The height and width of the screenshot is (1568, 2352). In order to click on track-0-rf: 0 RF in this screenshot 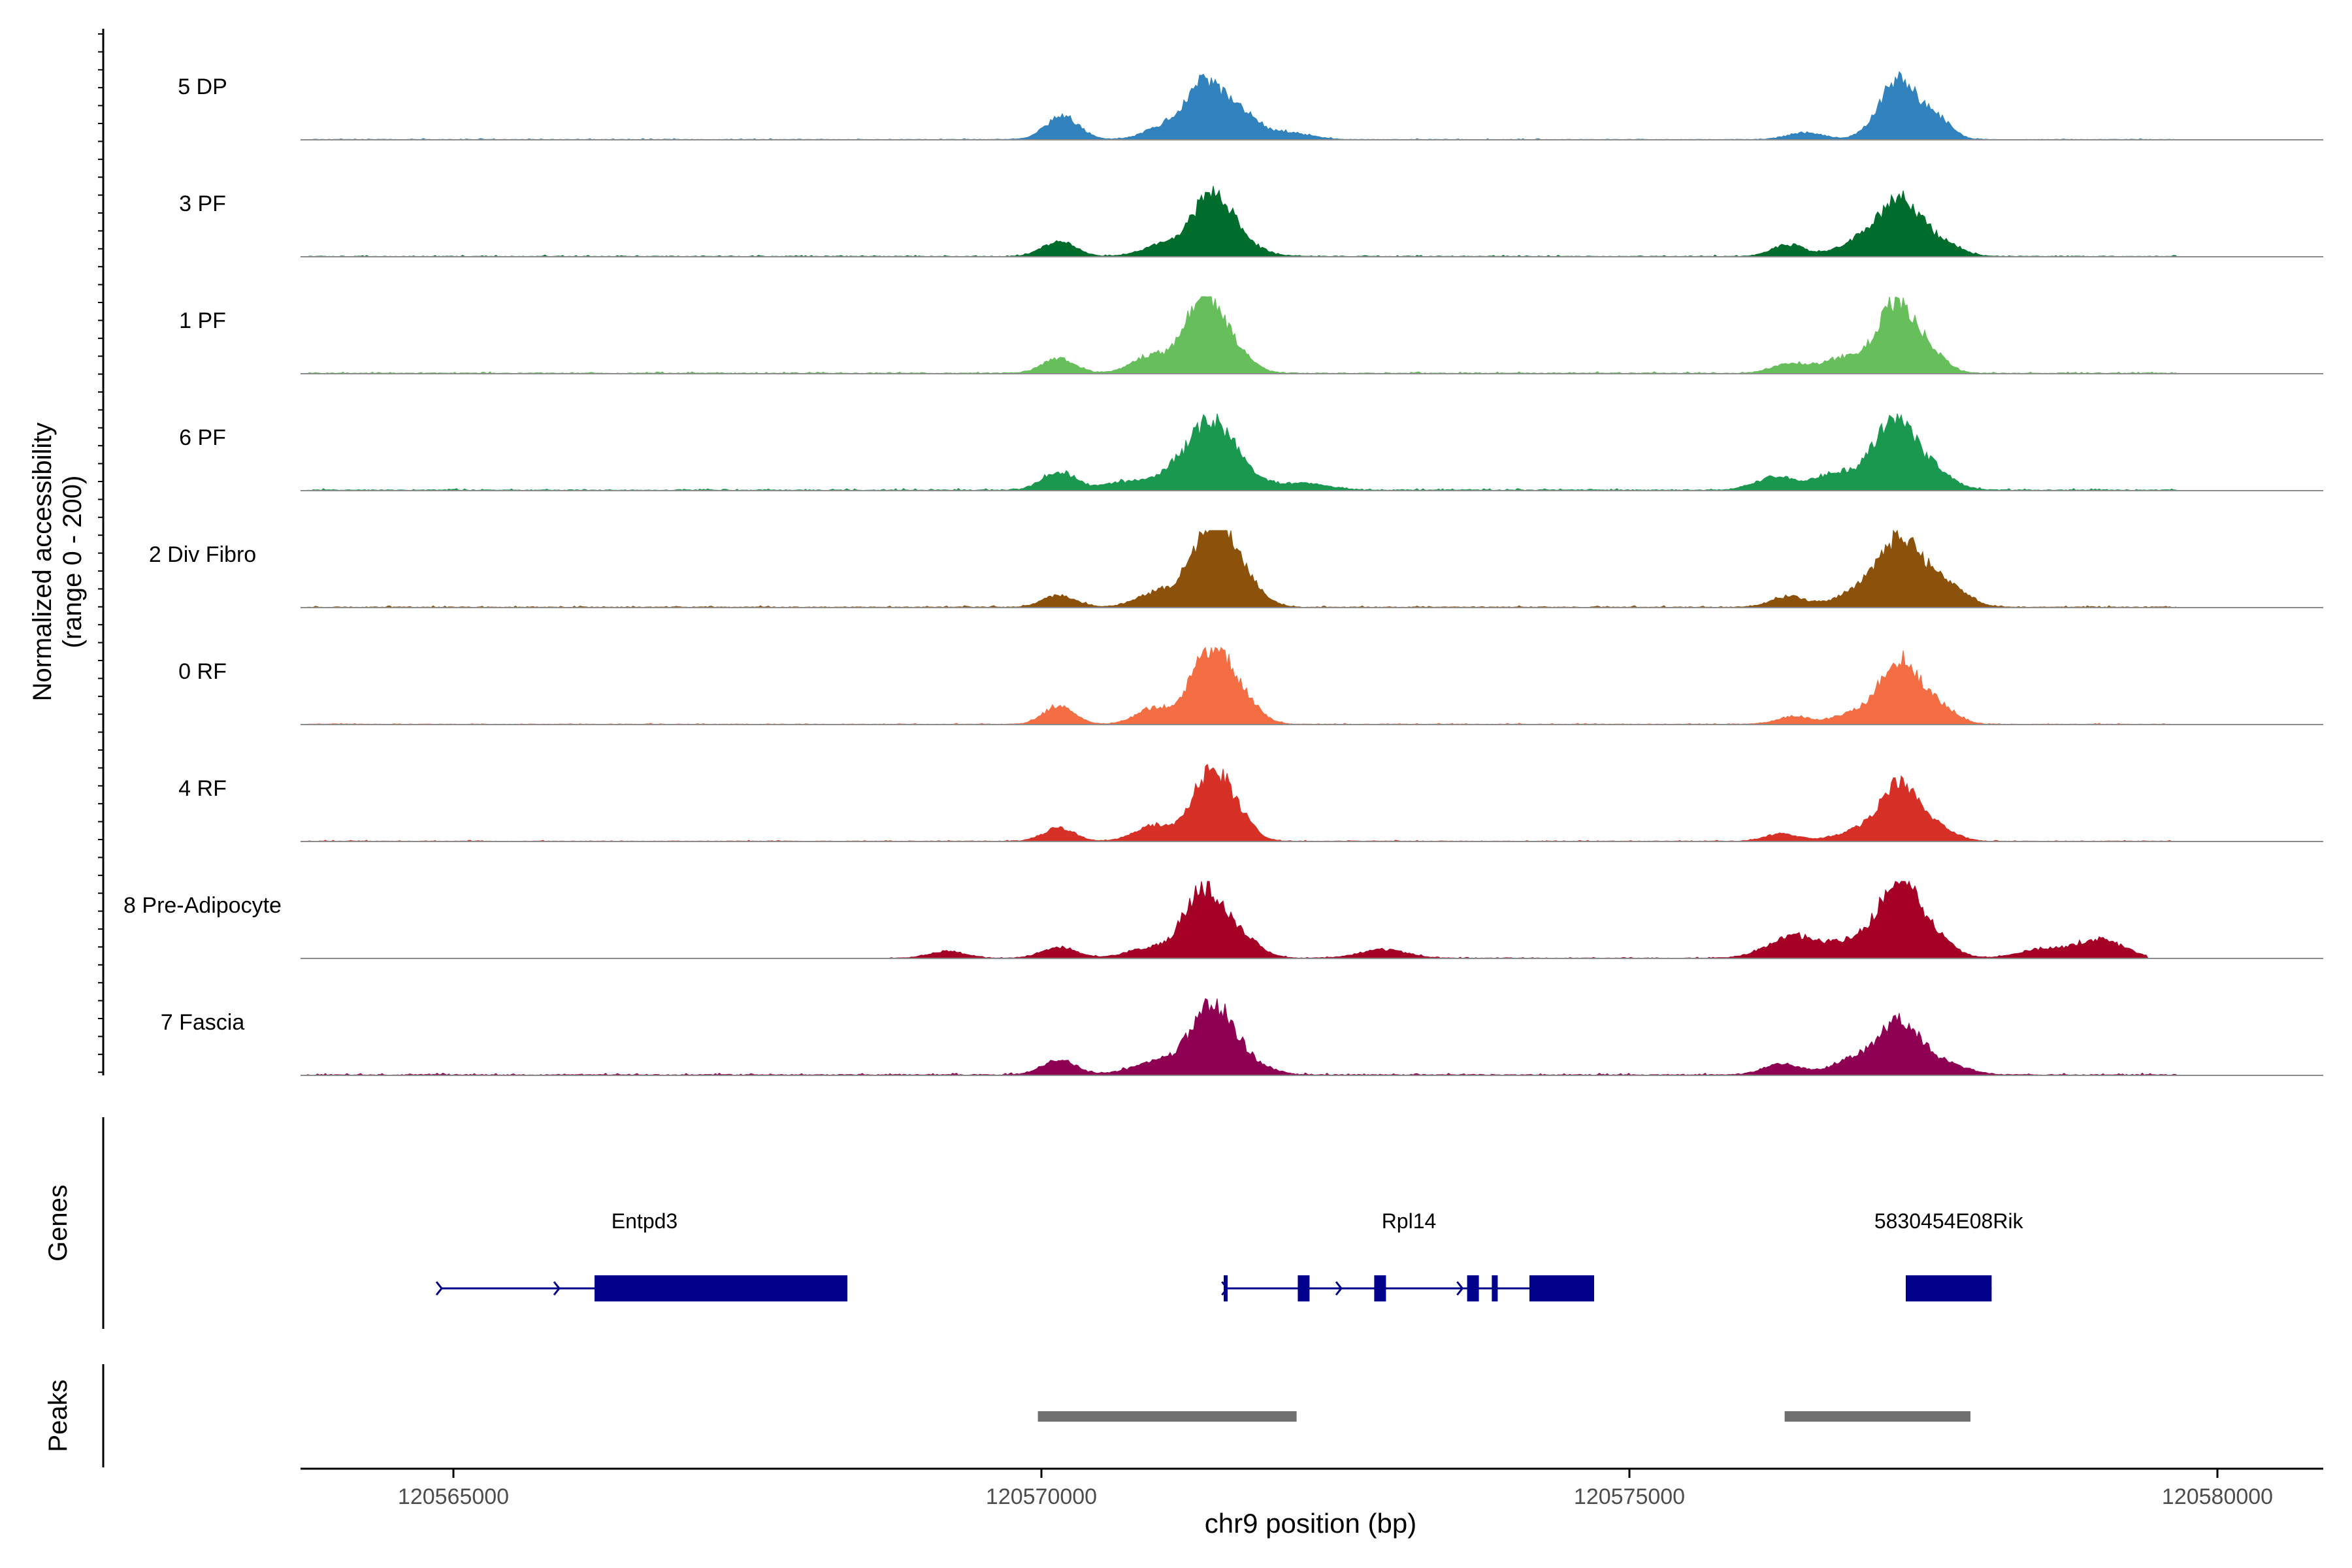, I will do `click(1250, 685)`.